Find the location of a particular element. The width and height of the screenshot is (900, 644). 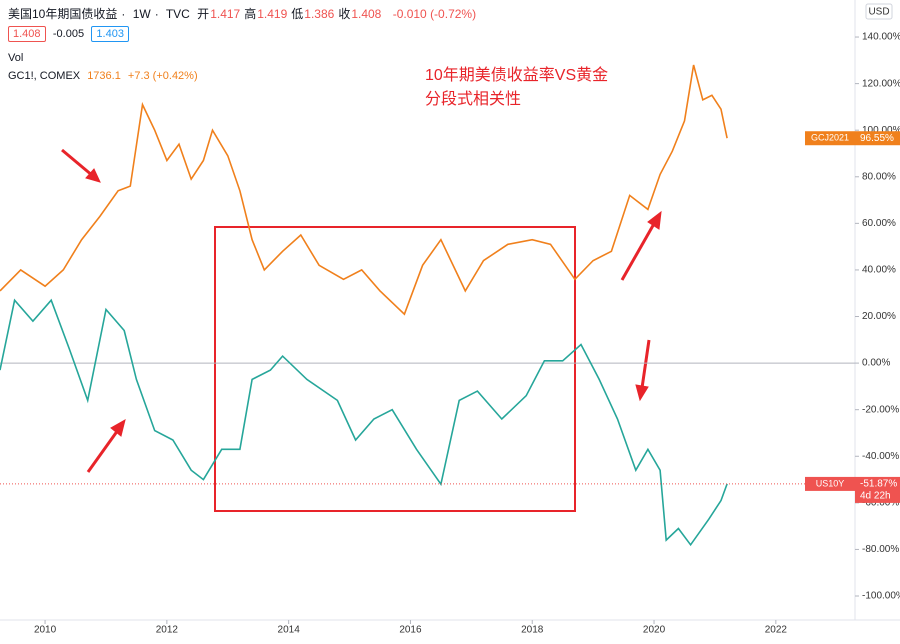

volume: Vol is located at coordinates (16, 58).